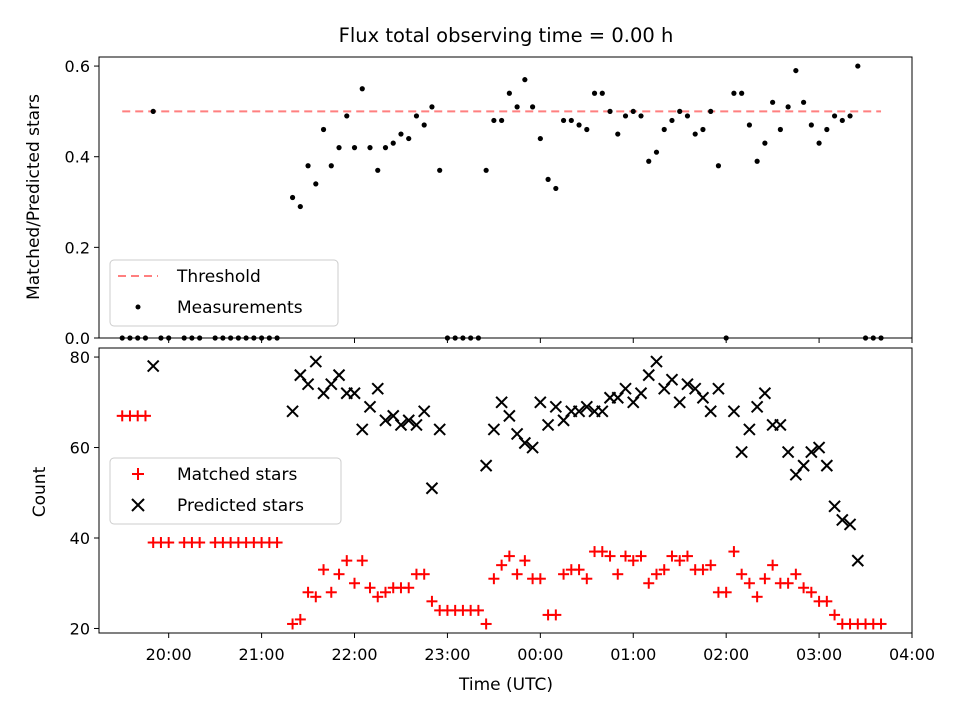  Describe the element at coordinates (225, 491) in the screenshot. I see `bottom-legend: Matched stars Predicted stars` at that location.